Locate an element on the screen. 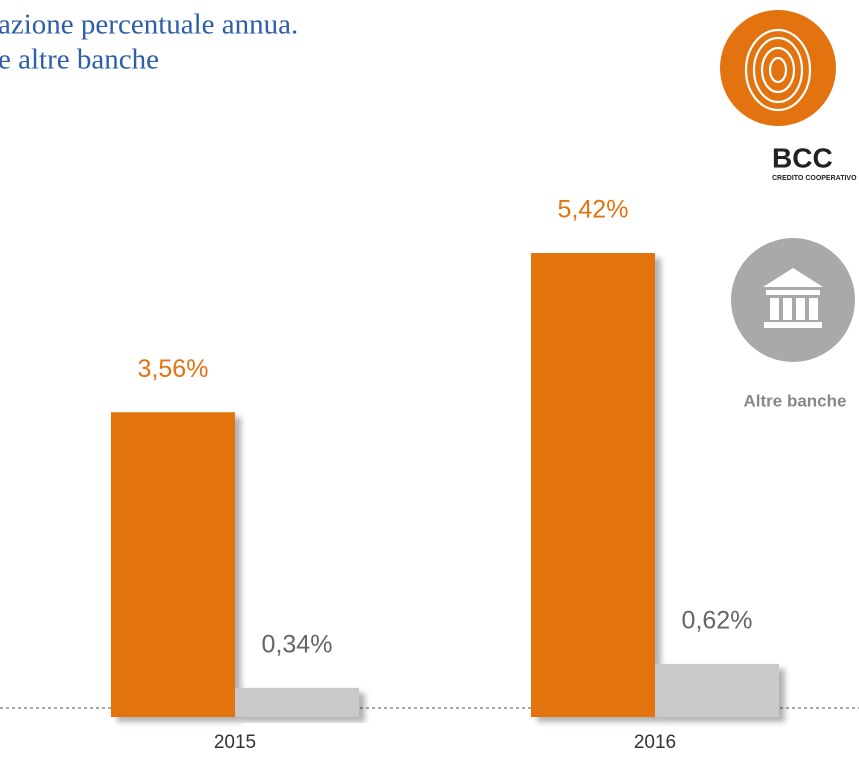  fingerprint-icon is located at coordinates (778, 70).